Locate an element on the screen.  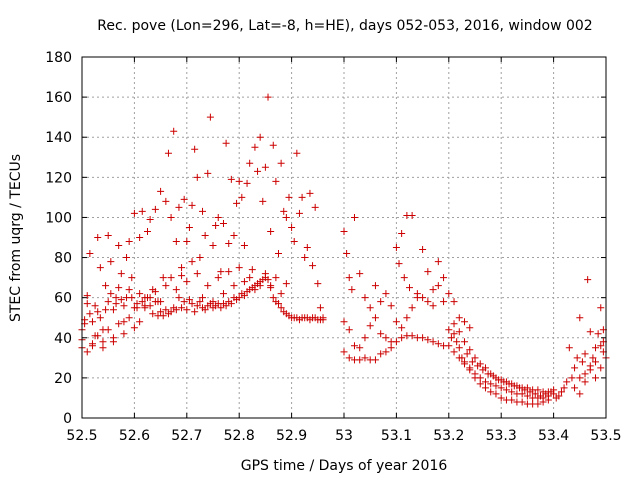
x-tick-label: 53.4 is located at coordinates (553, 436).